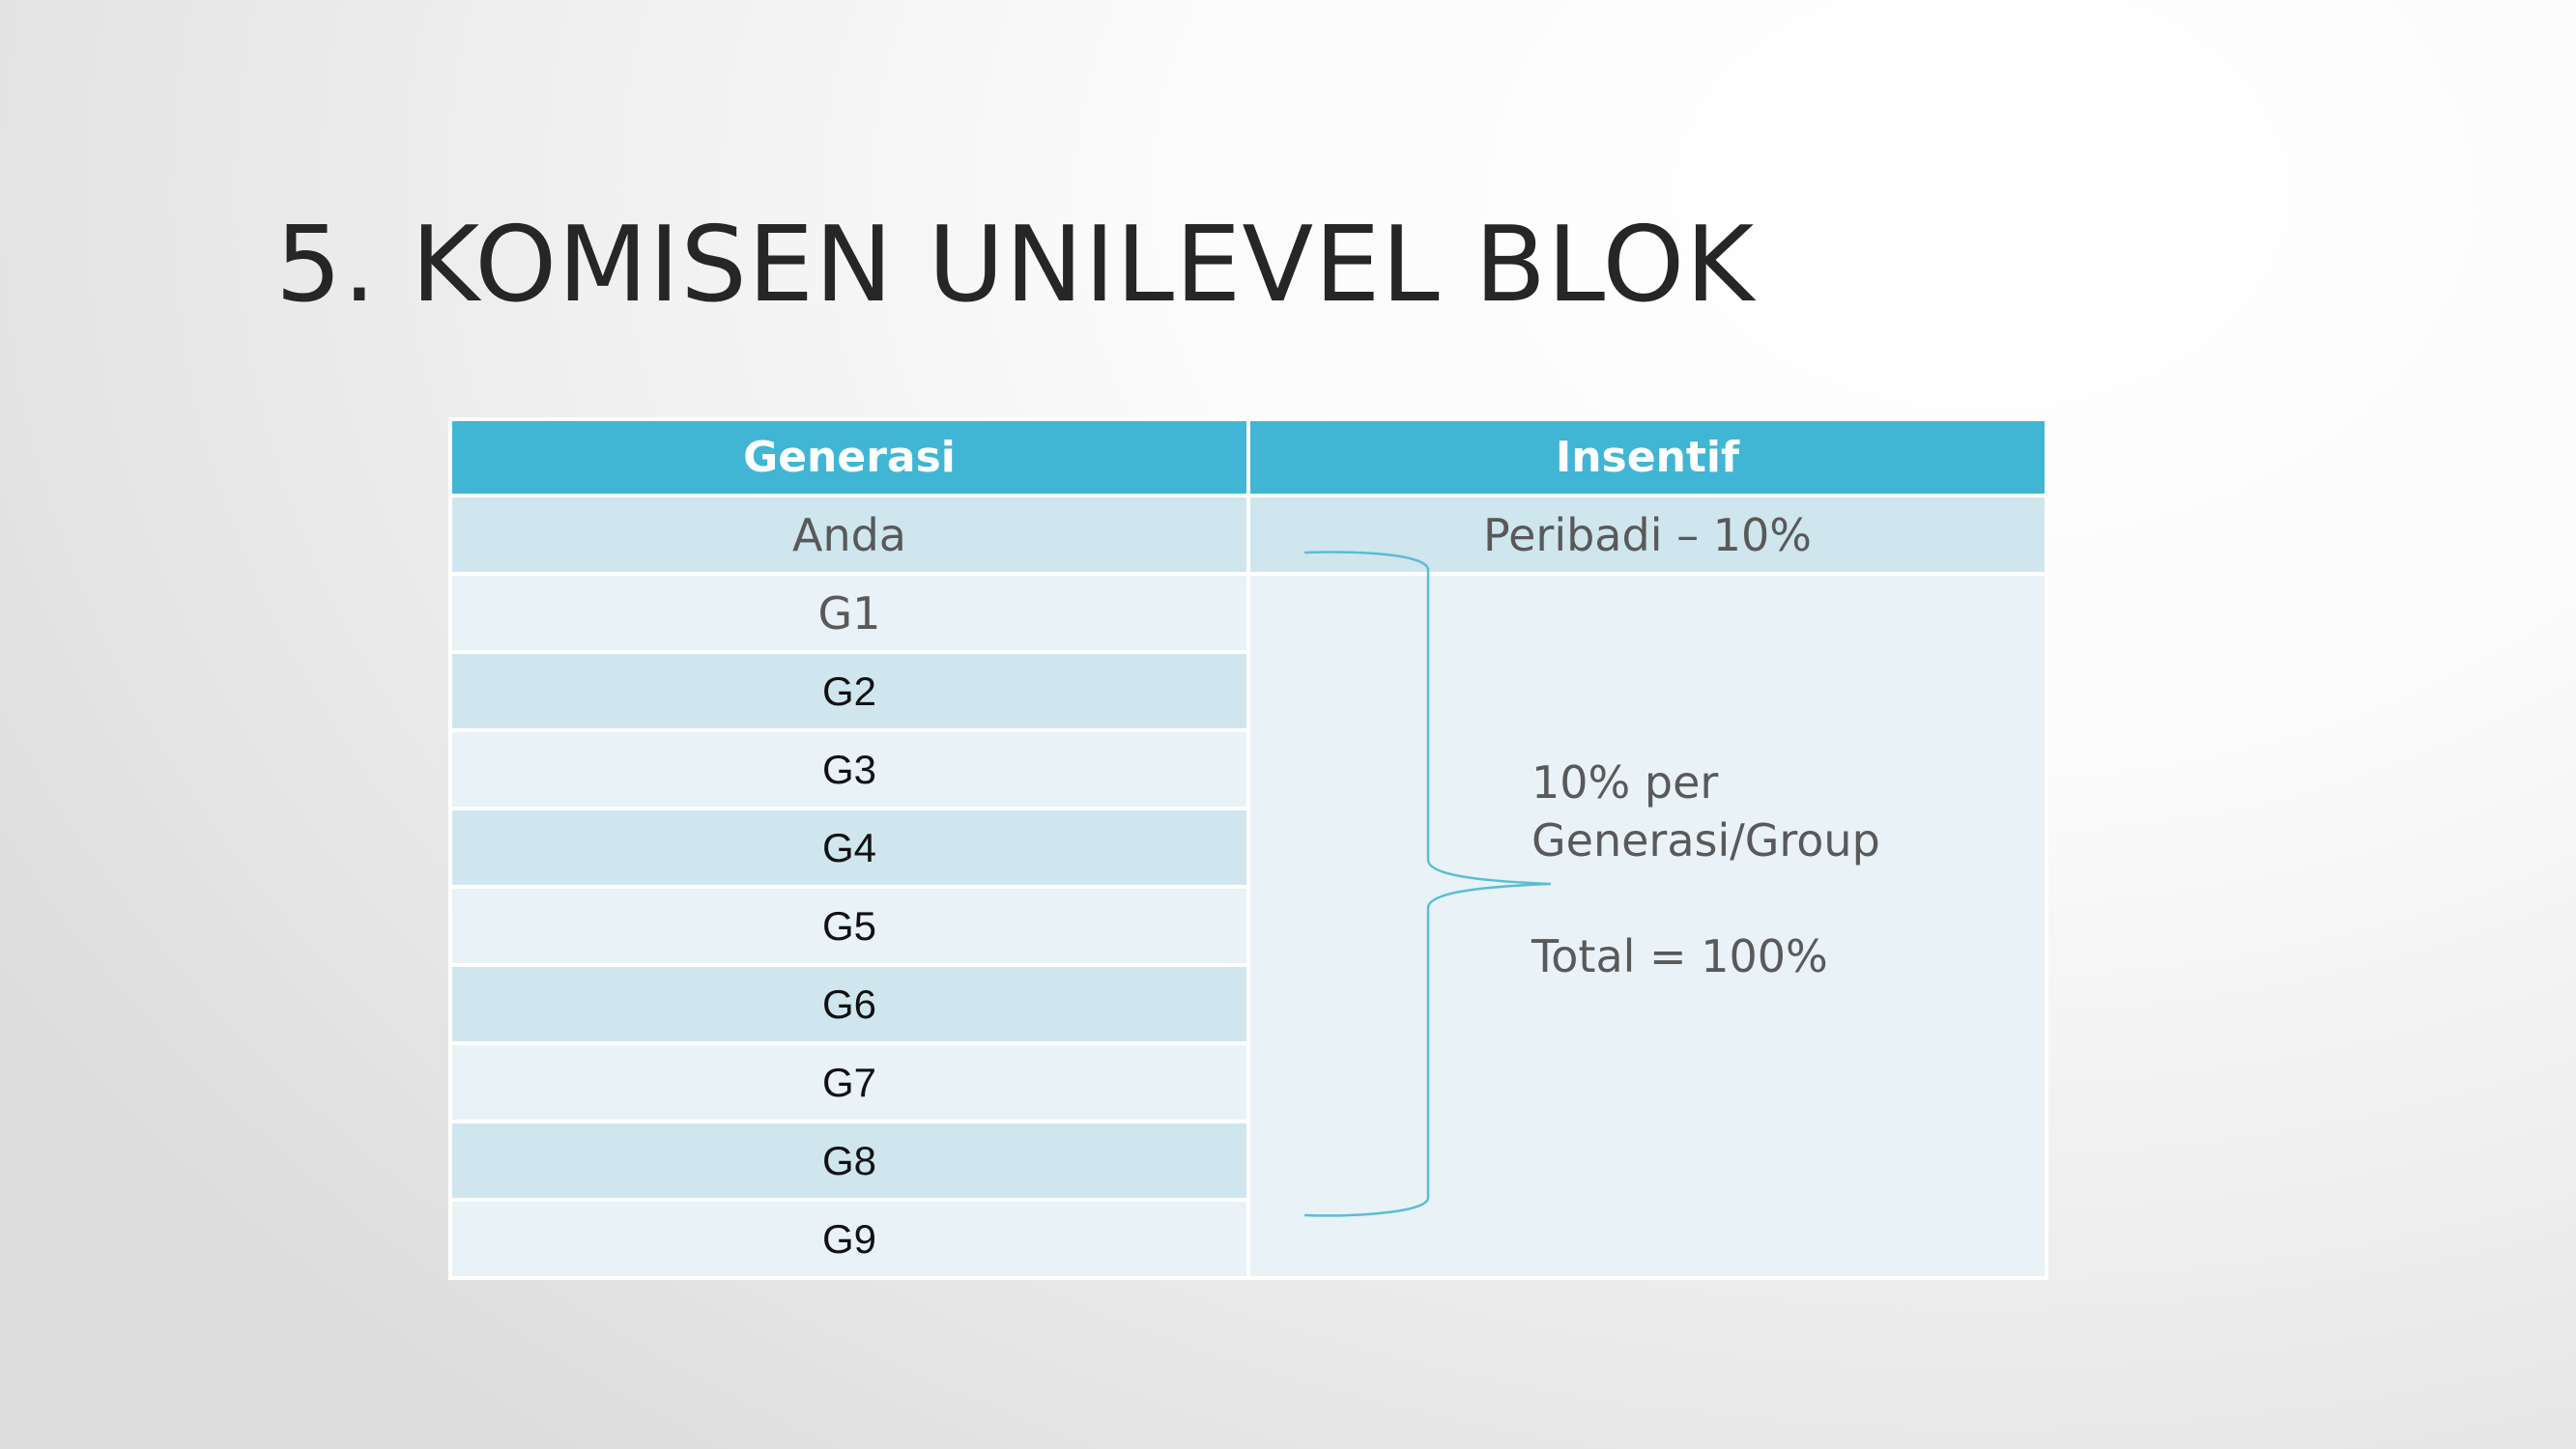 This screenshot has width=2576, height=1449. Describe the element at coordinates (849, 1082) in the screenshot. I see `generasi-cell: G7` at that location.